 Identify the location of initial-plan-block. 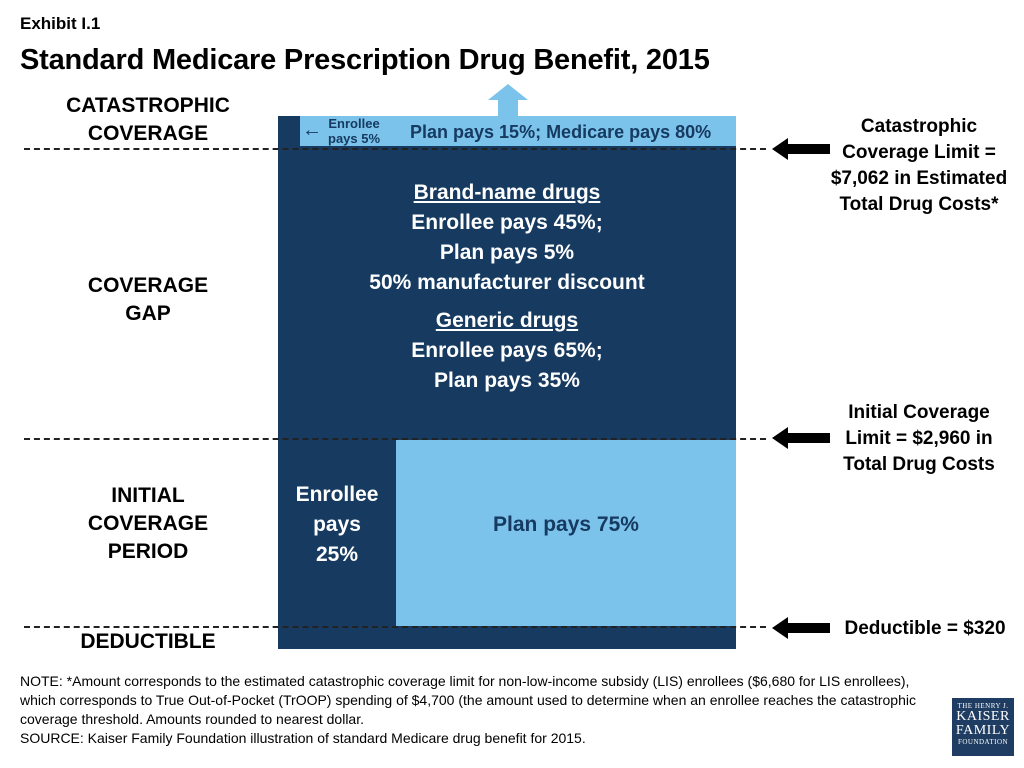
(566, 533).